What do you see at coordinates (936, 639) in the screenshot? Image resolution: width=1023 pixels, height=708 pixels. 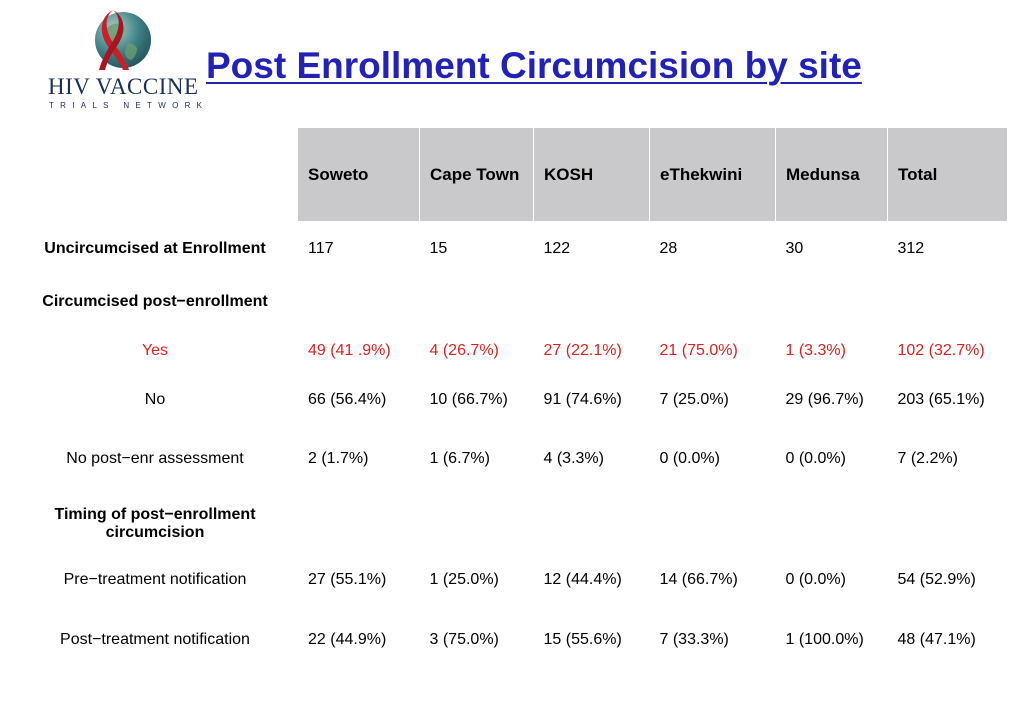 I see `table-cell: 48 (47.1%)` at bounding box center [936, 639].